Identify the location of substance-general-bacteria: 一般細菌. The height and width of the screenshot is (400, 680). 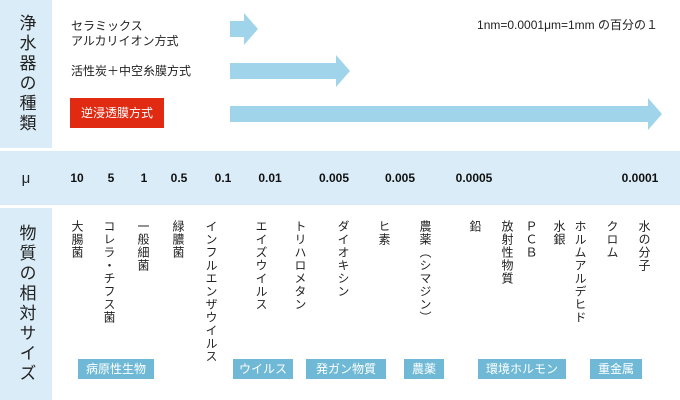
(143, 246).